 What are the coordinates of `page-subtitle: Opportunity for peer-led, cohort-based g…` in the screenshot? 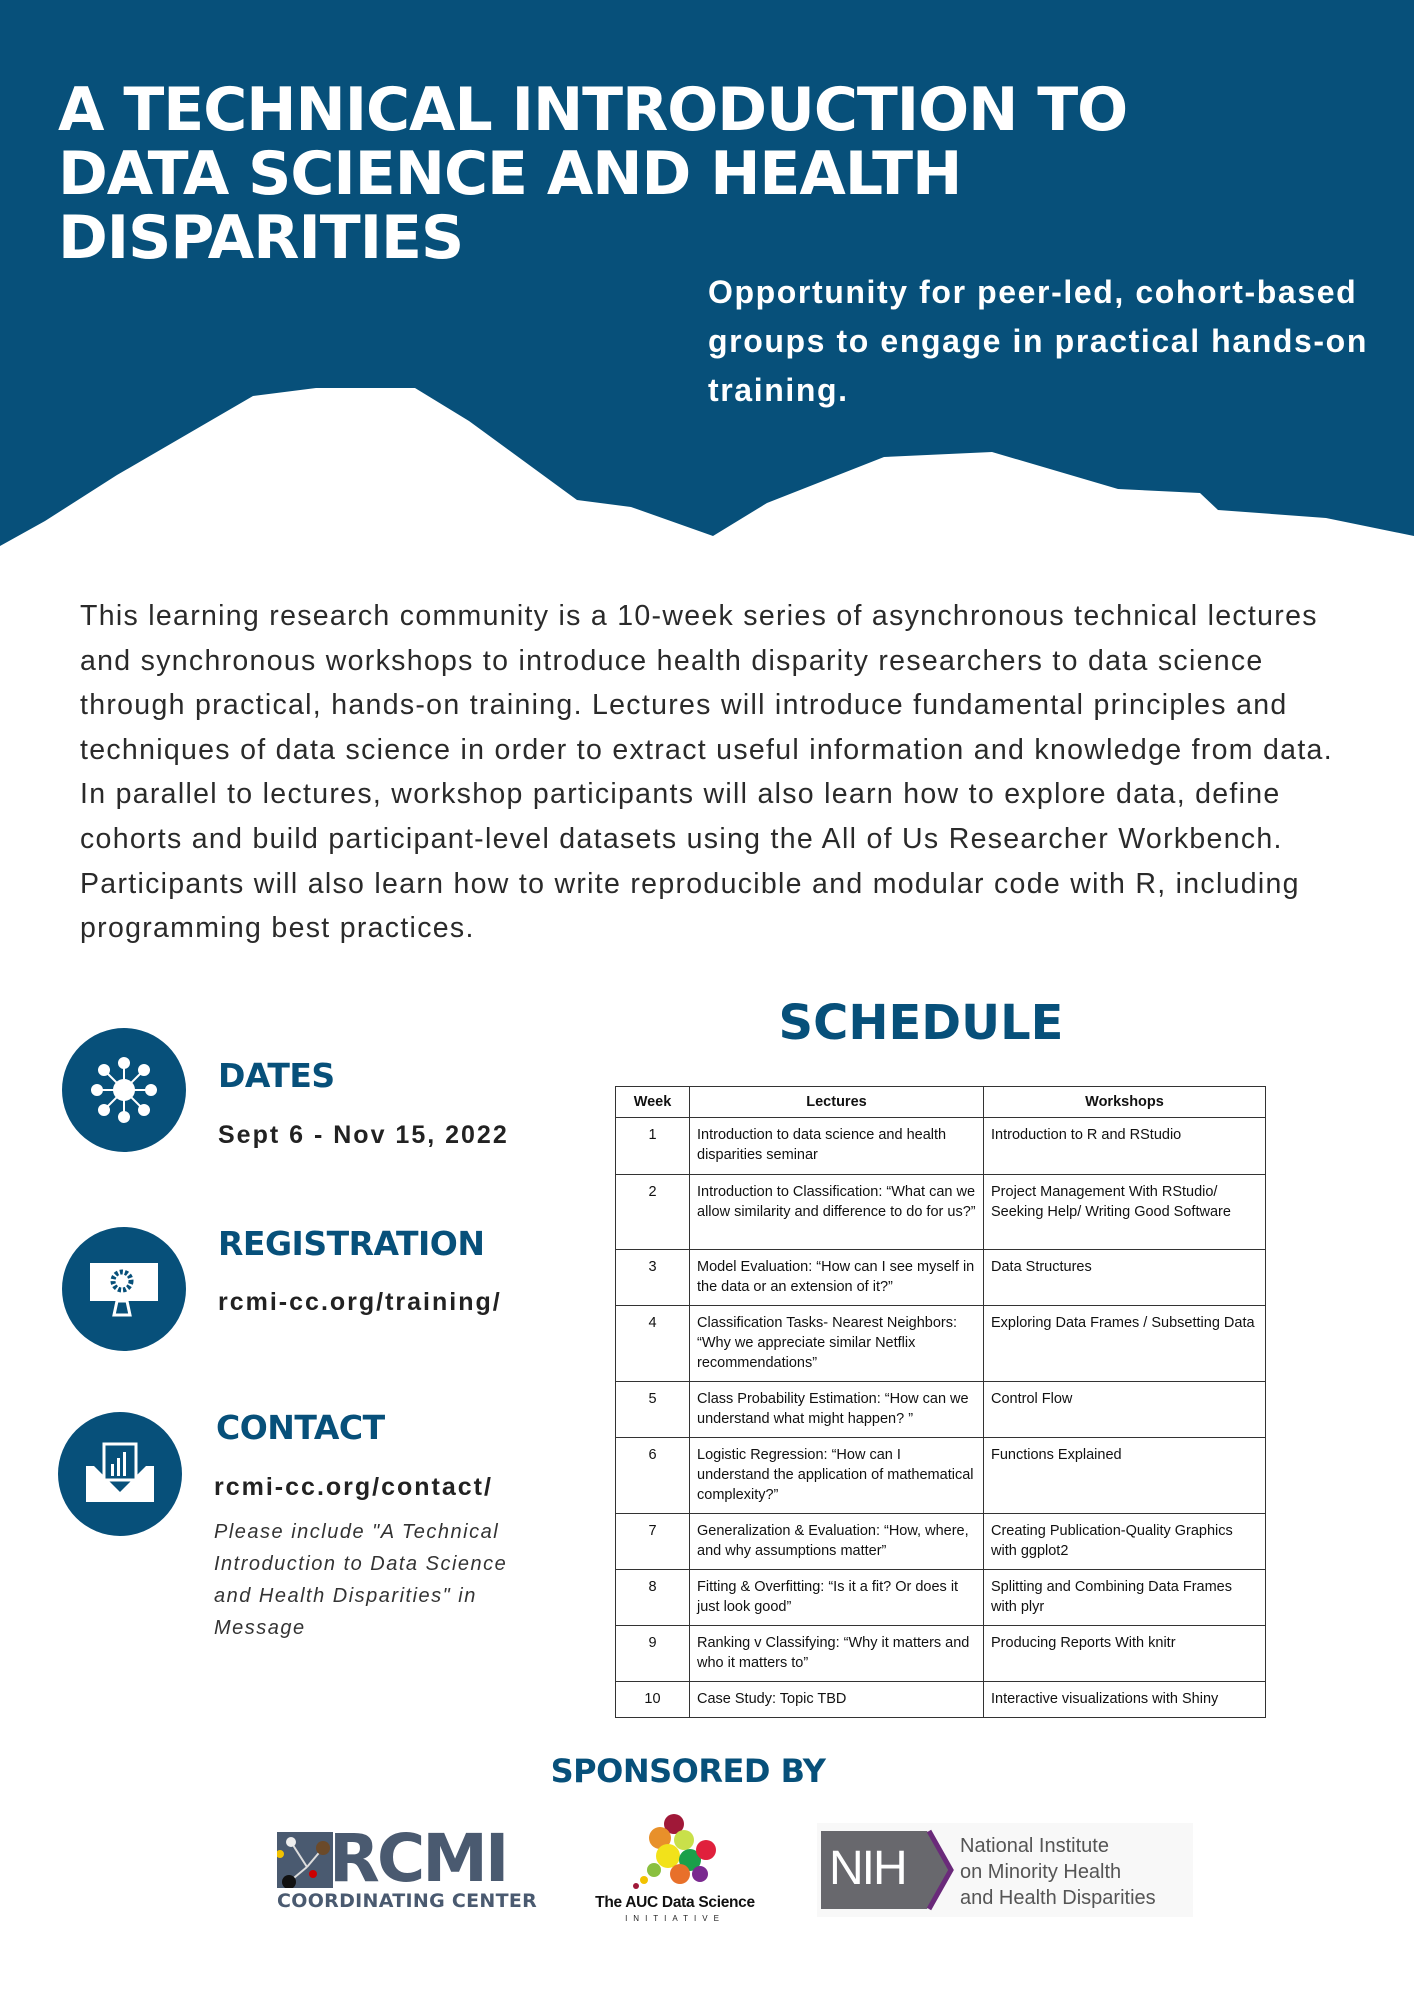 It's located at (1038, 341).